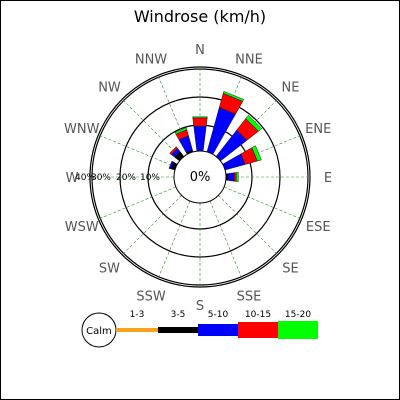 The width and height of the screenshot is (400, 400). Describe the element at coordinates (82, 129) in the screenshot. I see `direction-label-wnw: WNW` at that location.